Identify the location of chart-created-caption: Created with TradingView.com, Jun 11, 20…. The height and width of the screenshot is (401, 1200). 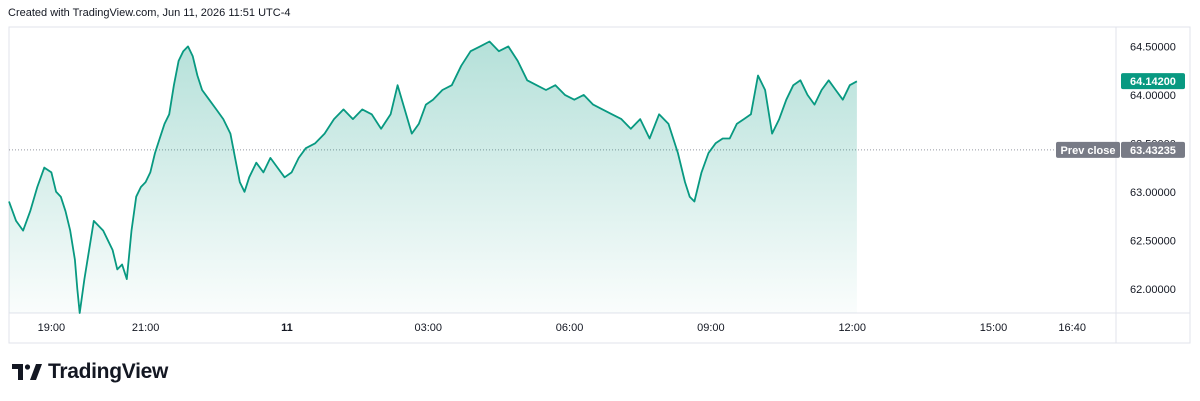
(149, 13).